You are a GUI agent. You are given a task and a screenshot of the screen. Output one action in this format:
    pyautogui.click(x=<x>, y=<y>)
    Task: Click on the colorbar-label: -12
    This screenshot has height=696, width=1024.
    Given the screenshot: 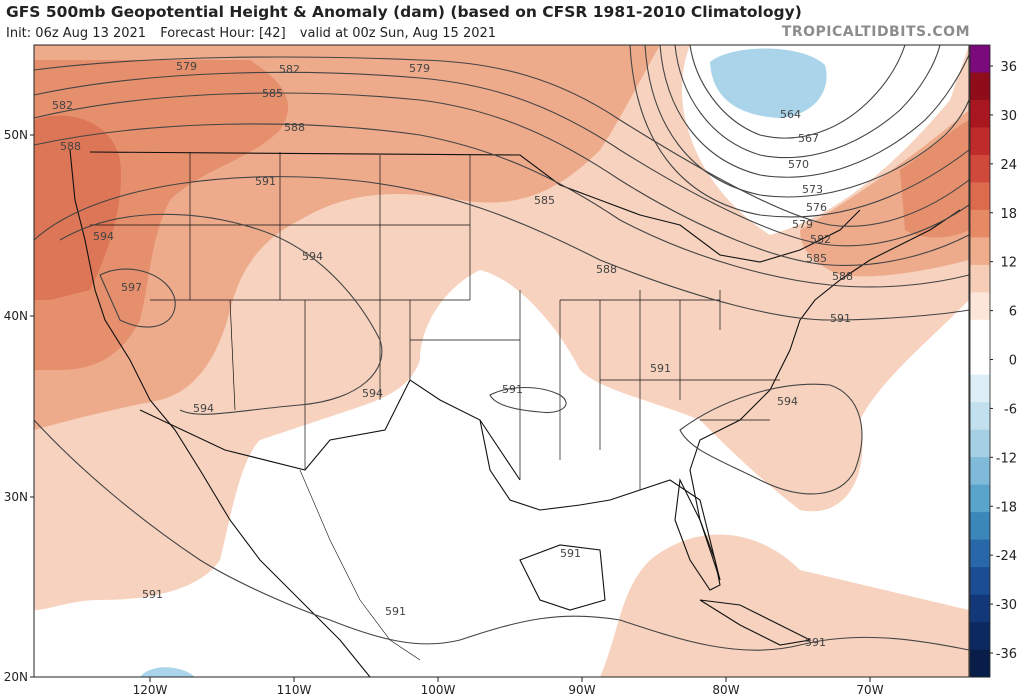 What is the action you would take?
    pyautogui.click(x=1006, y=458)
    